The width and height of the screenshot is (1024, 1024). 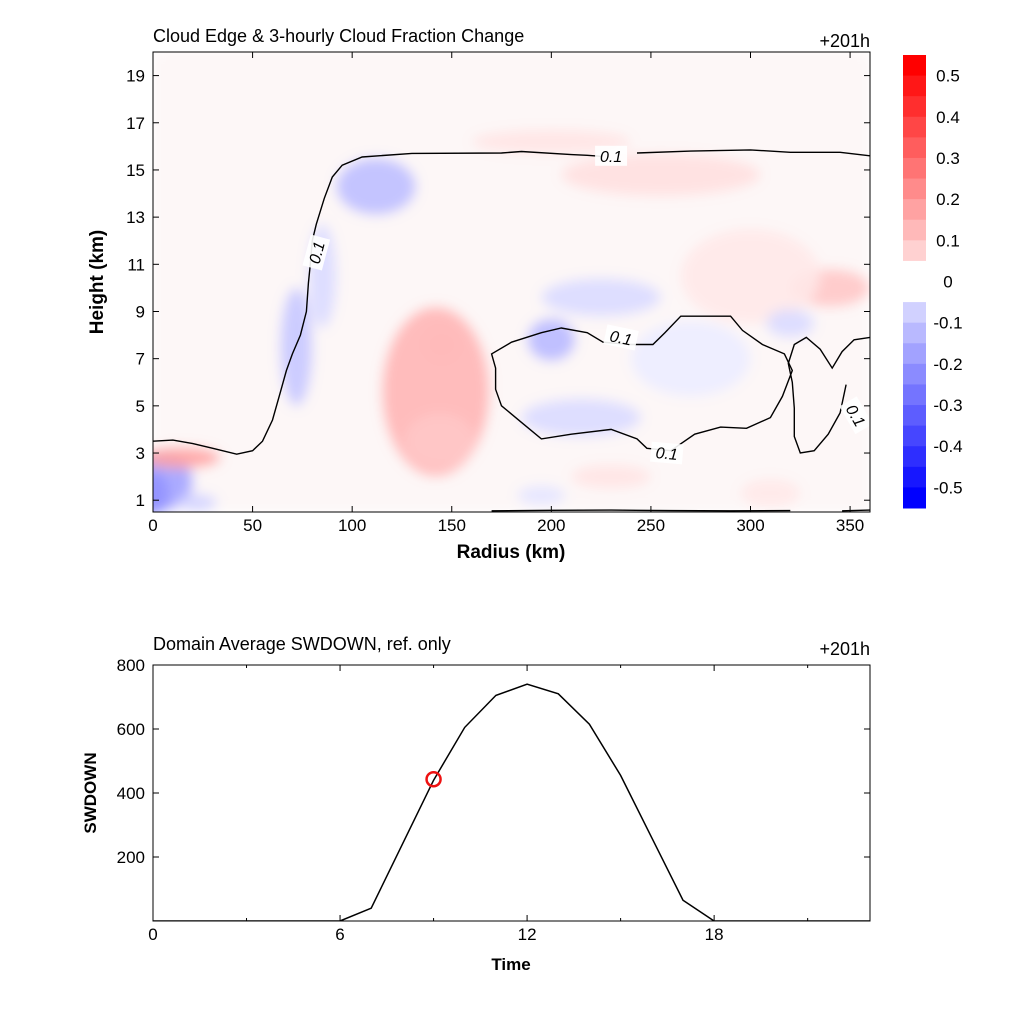 What do you see at coordinates (947, 487) in the screenshot?
I see `colorbar-tick-label: -0.5` at bounding box center [947, 487].